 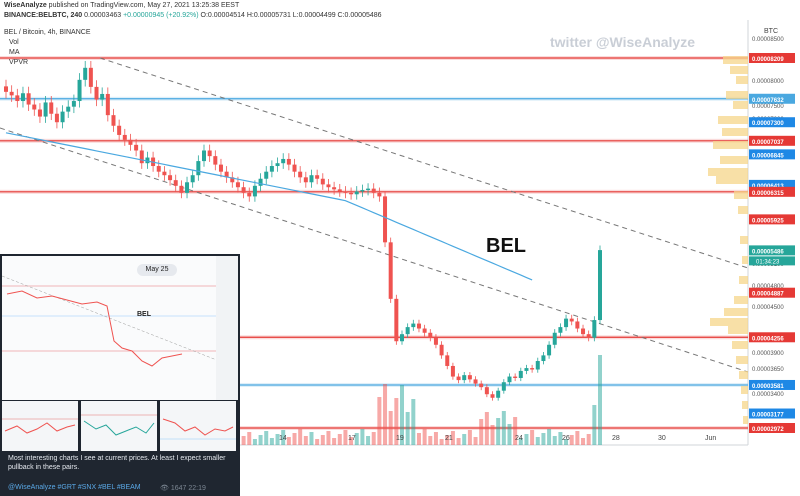 What do you see at coordinates (25, 5) in the screenshot?
I see `author-name: WiseAnalyze` at bounding box center [25, 5].